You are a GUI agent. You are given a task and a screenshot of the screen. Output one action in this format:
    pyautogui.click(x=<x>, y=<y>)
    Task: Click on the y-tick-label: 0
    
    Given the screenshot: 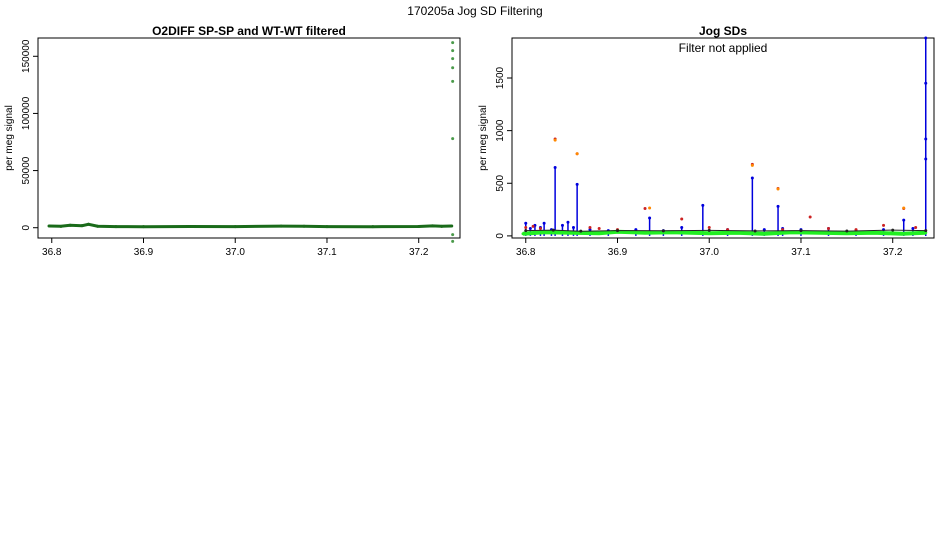 What is the action you would take?
    pyautogui.click(x=26, y=227)
    